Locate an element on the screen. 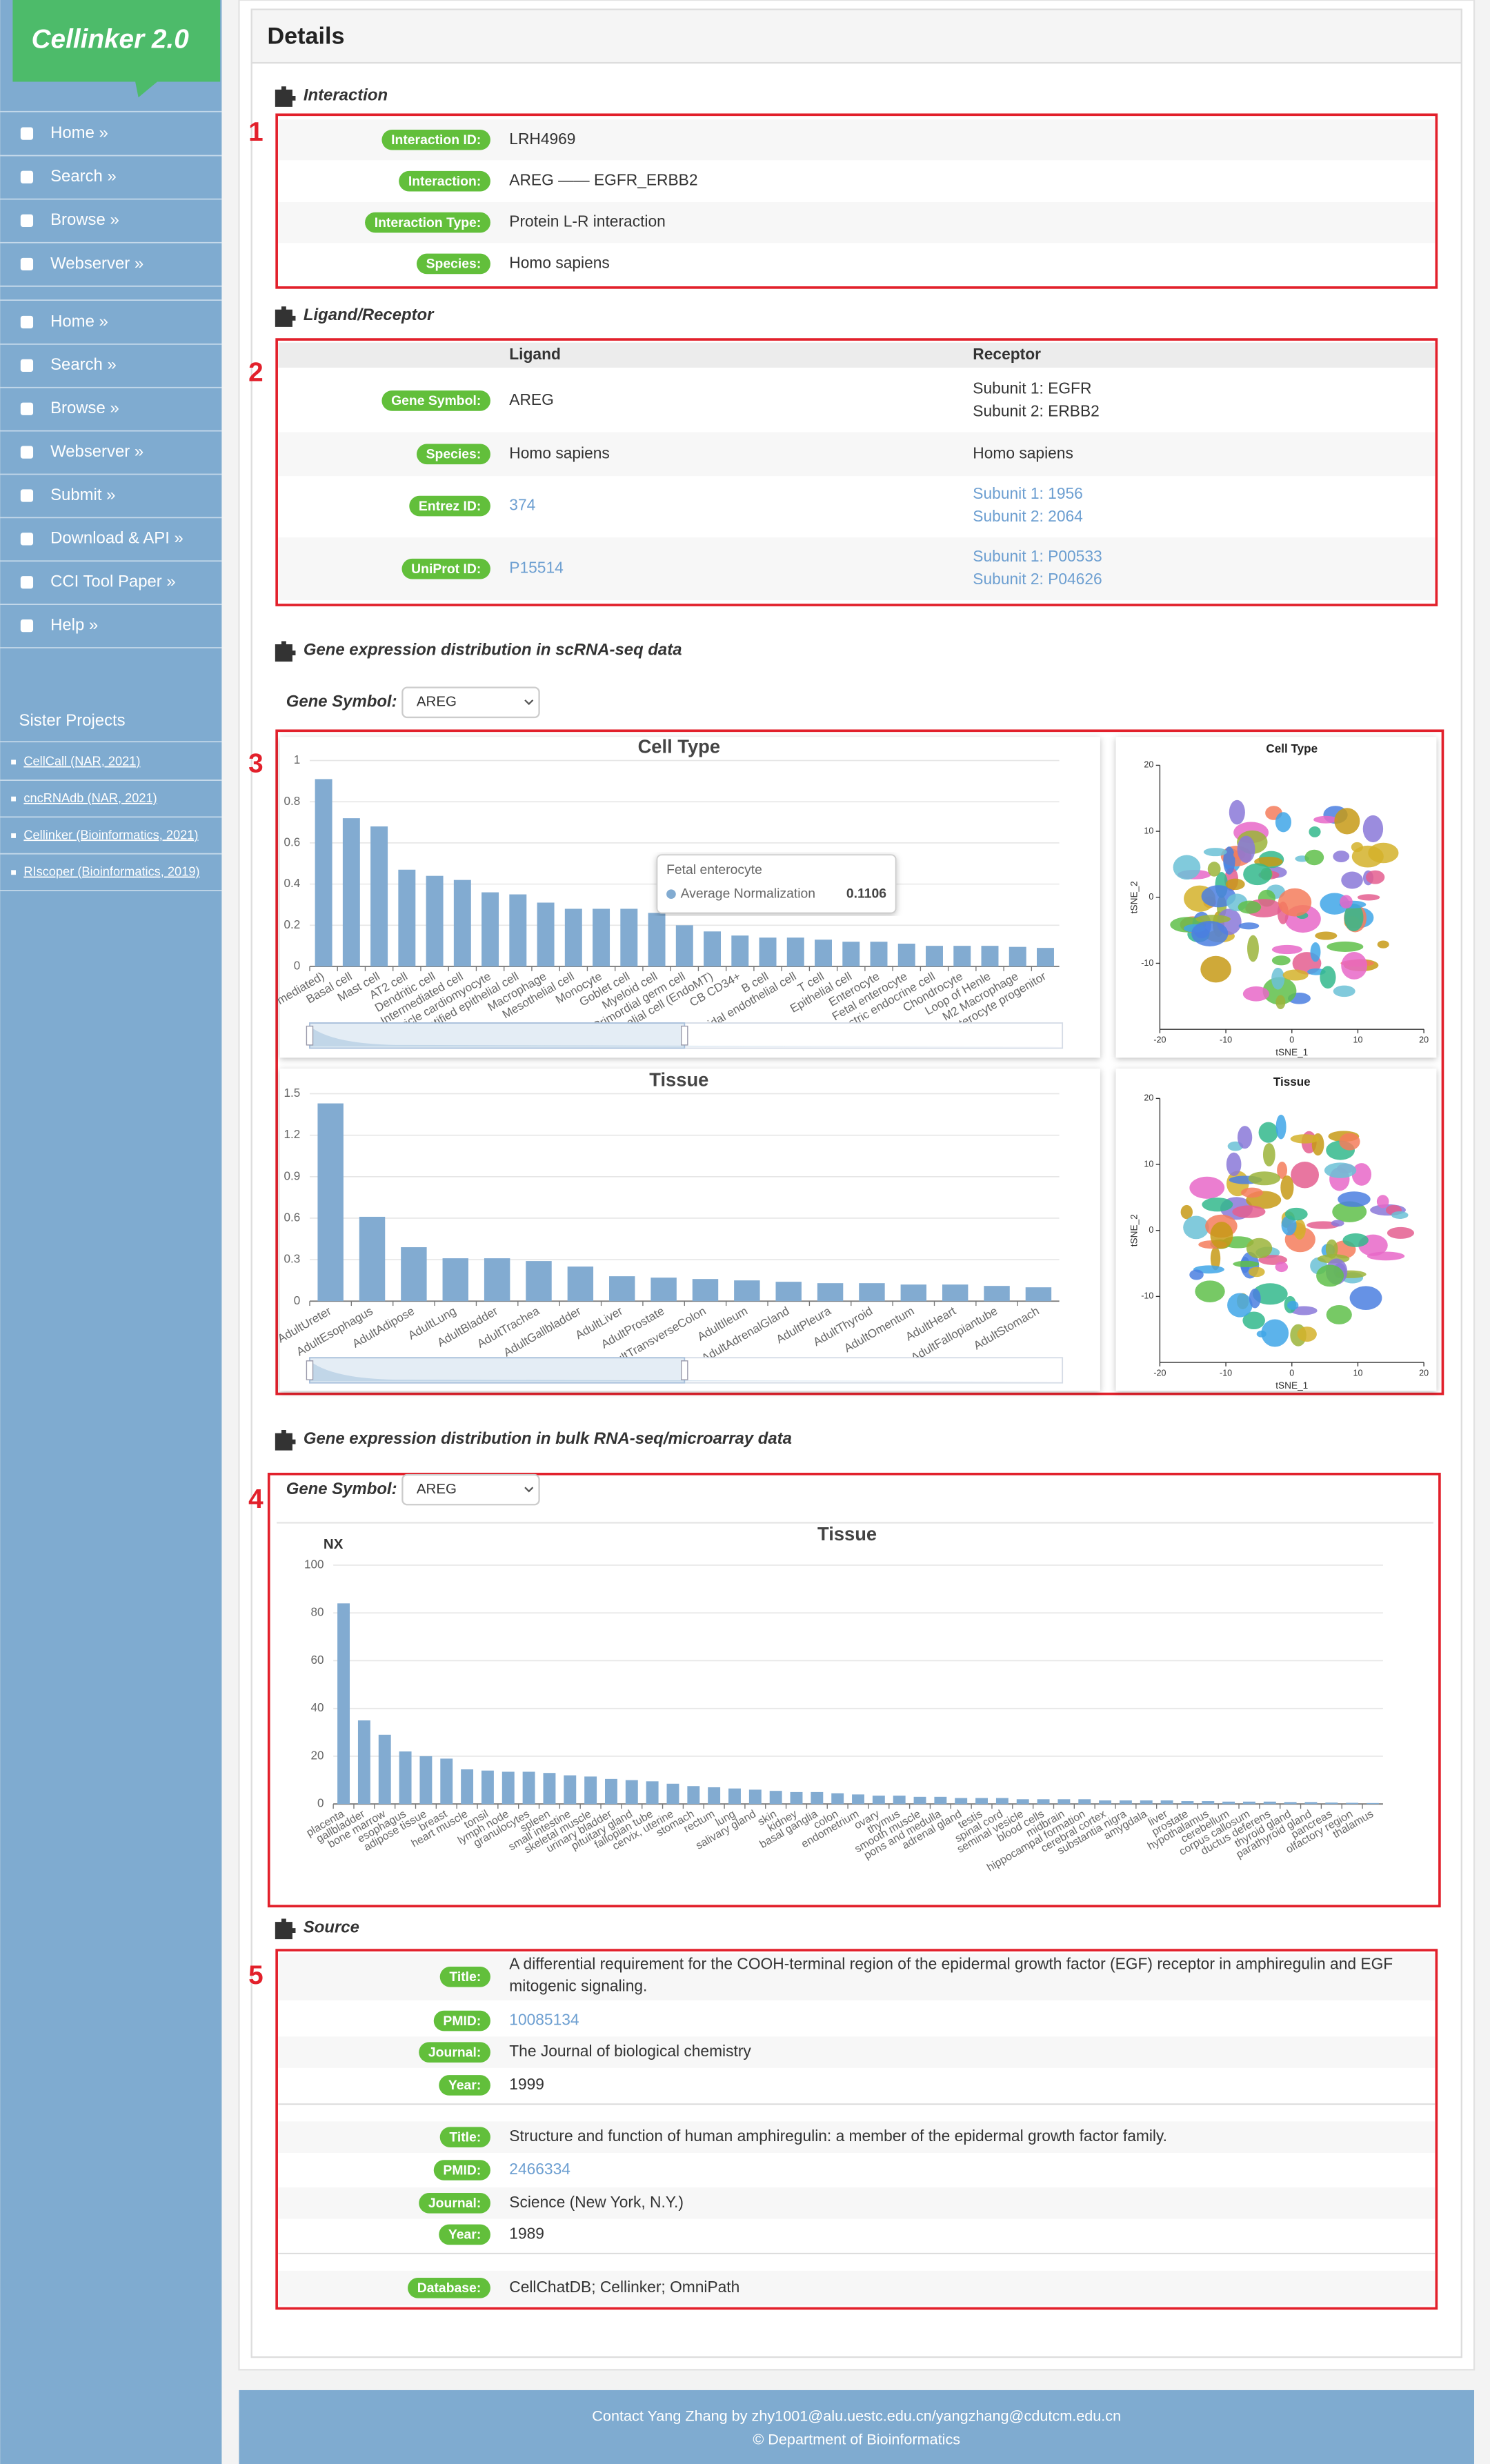 The height and width of the screenshot is (2464, 1490). section-heading: Interaction is located at coordinates (346, 95).